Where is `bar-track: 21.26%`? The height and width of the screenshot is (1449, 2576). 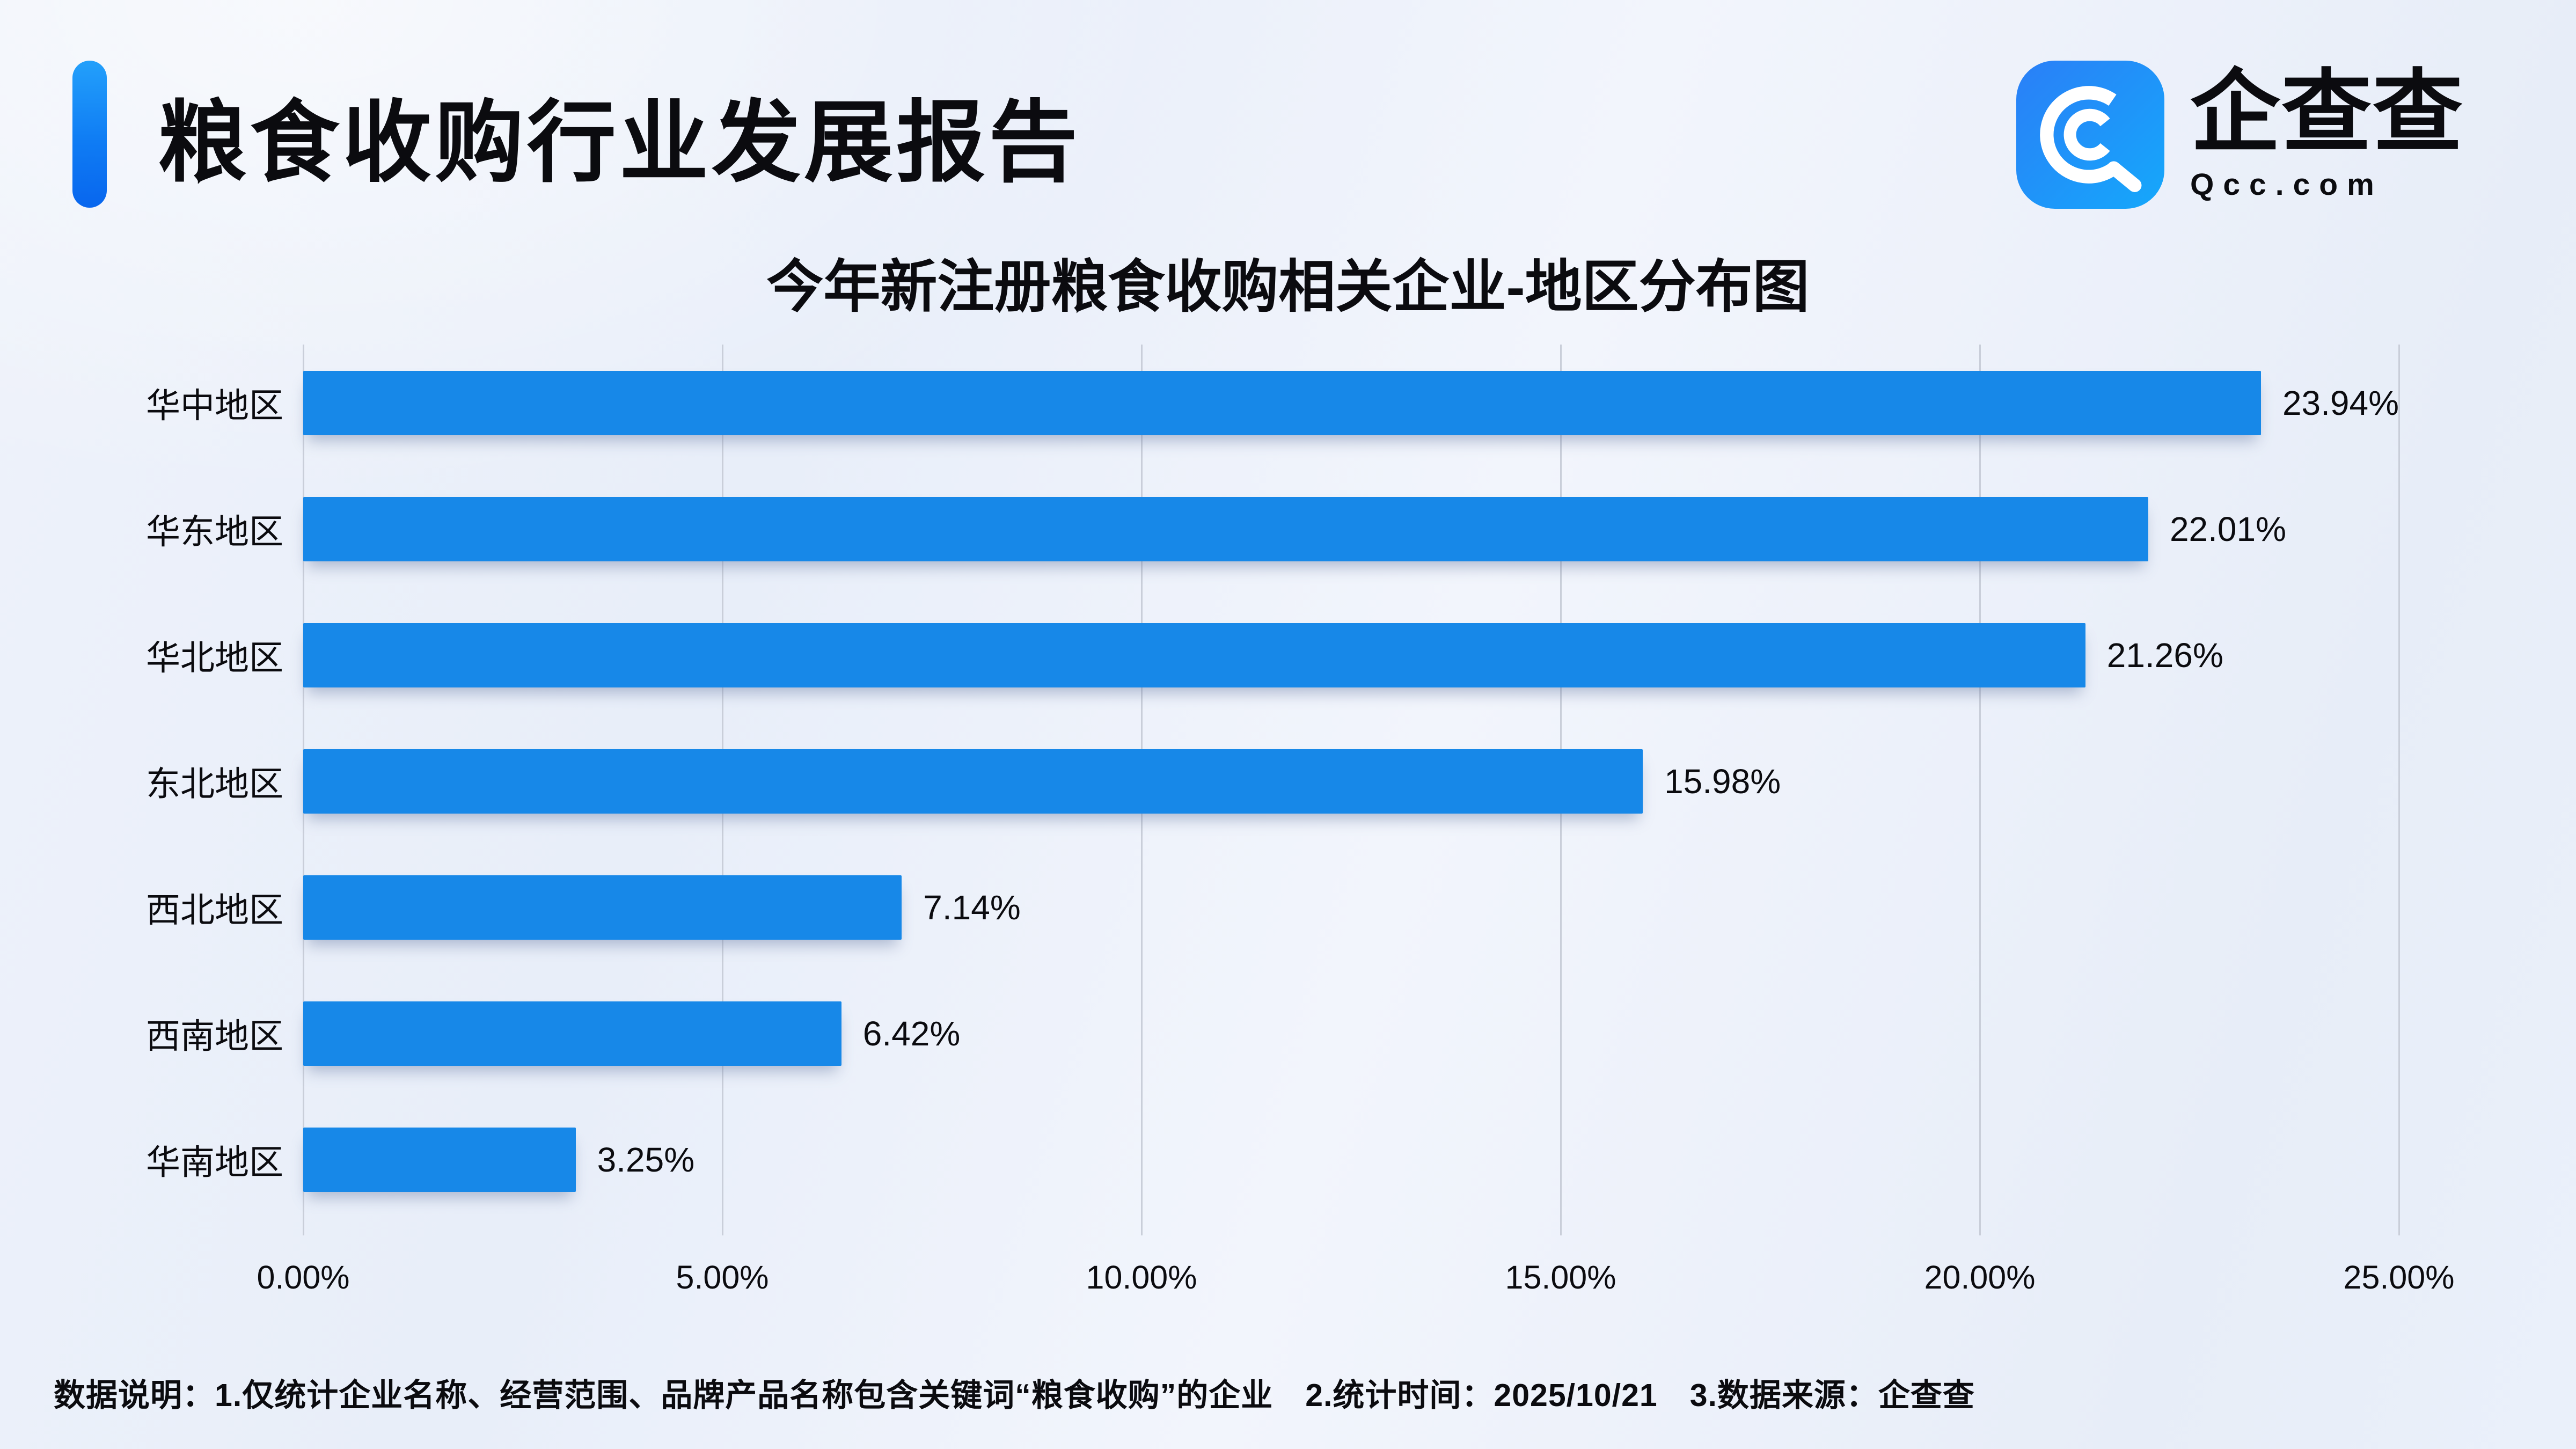
bar-track: 21.26% is located at coordinates (1351, 655).